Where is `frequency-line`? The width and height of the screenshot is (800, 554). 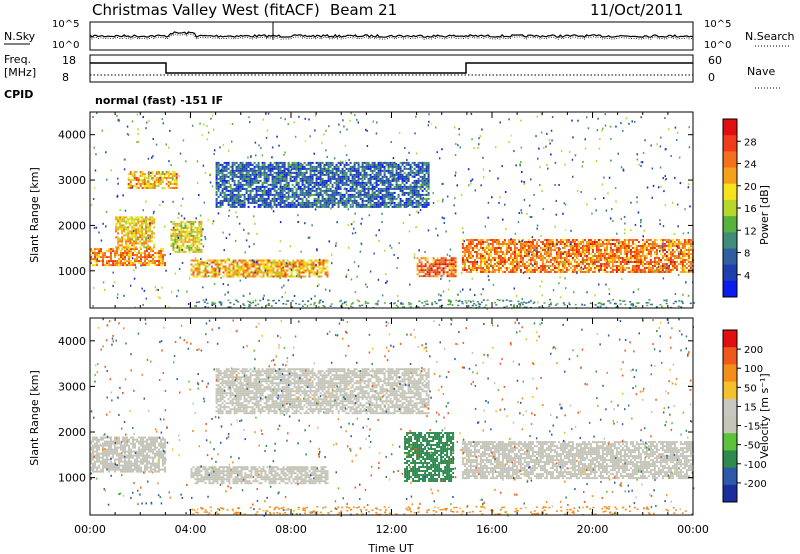 frequency-line is located at coordinates (391, 68).